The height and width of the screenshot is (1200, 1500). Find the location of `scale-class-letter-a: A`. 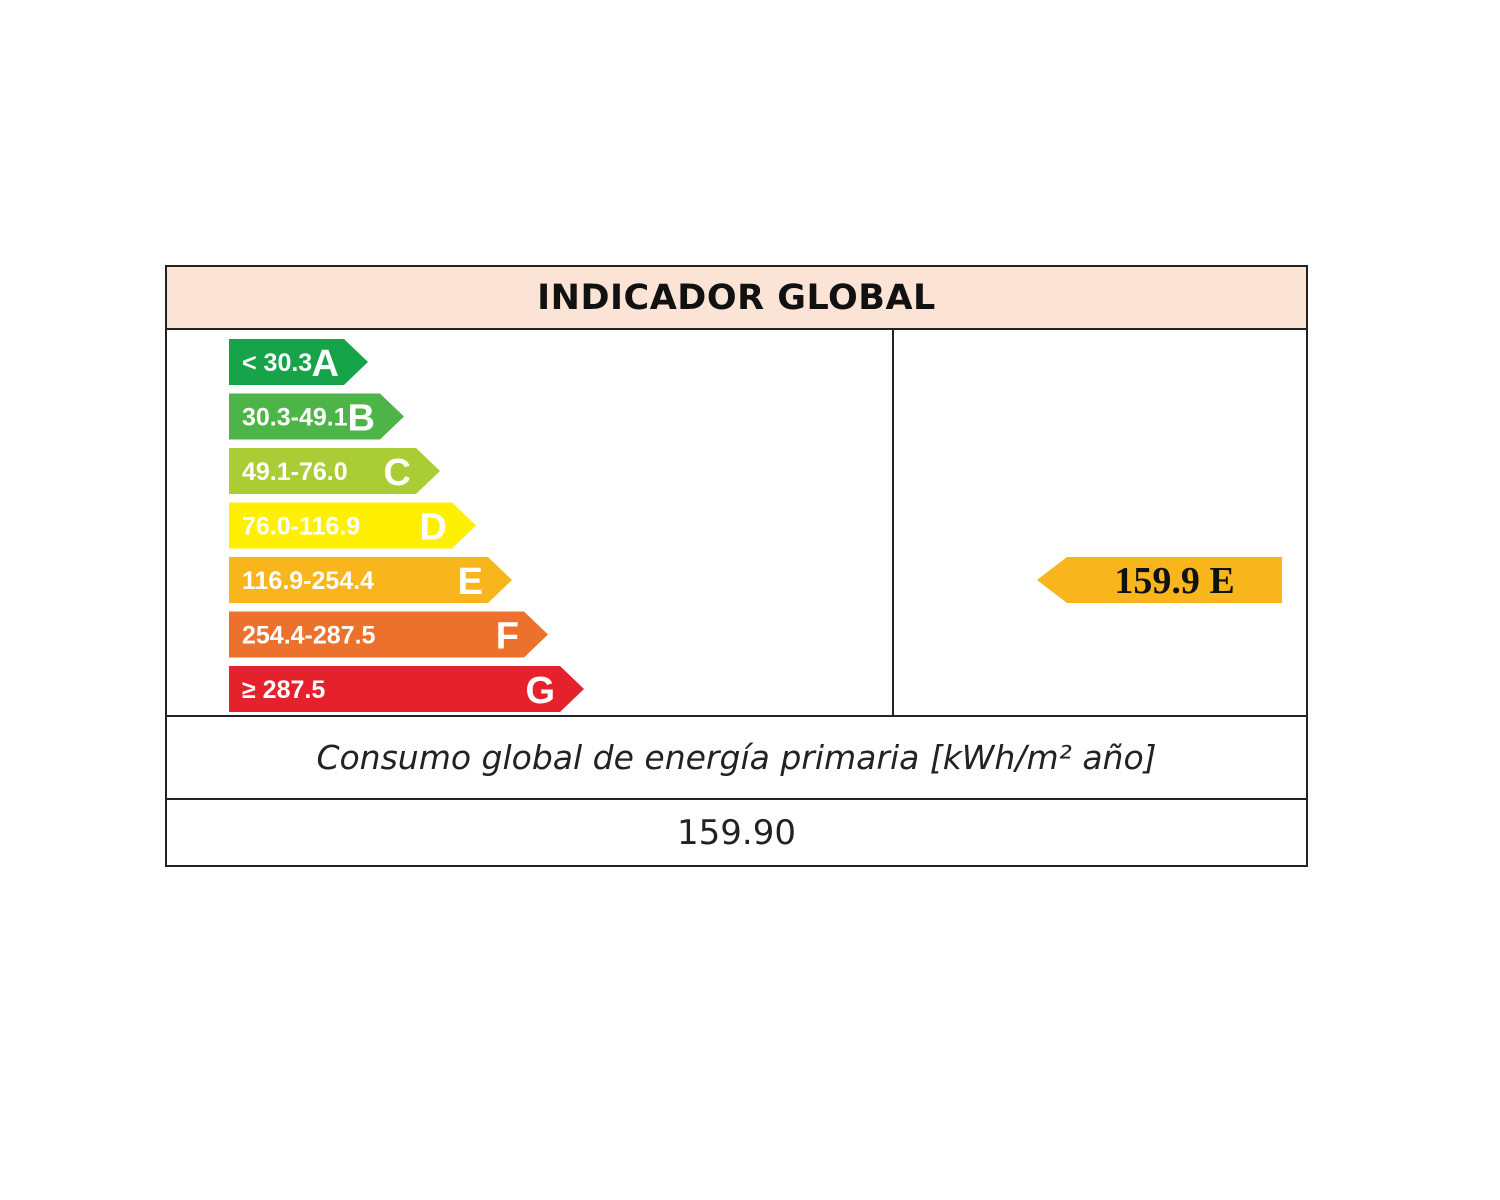

scale-class-letter-a: A is located at coordinates (325, 364).